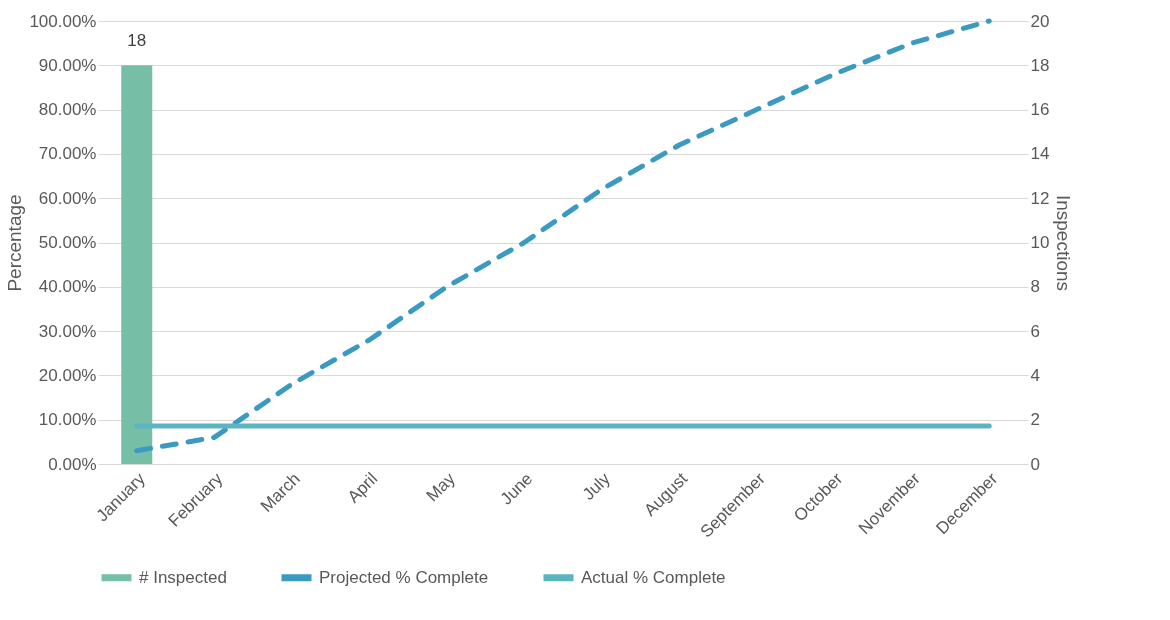  What do you see at coordinates (1035, 287) in the screenshot?
I see `y2-tick-label: 8` at bounding box center [1035, 287].